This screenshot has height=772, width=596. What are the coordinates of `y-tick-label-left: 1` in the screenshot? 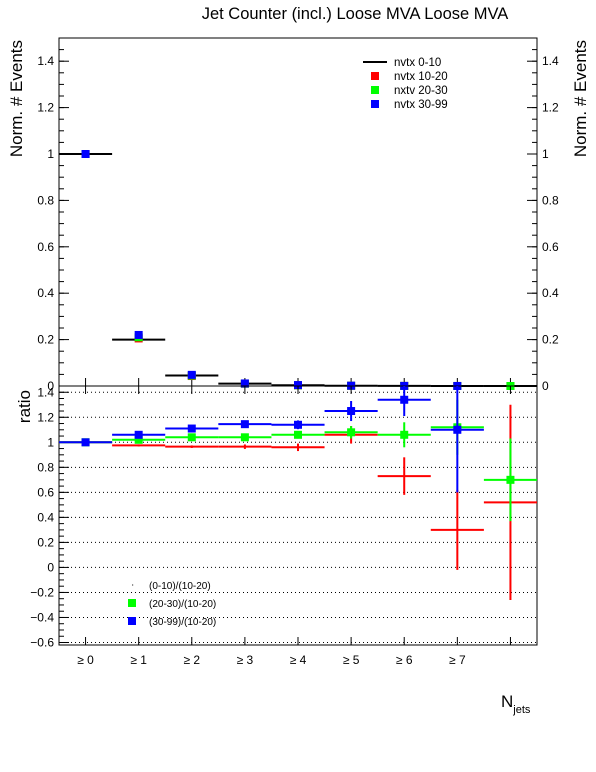 It's located at (50, 154).